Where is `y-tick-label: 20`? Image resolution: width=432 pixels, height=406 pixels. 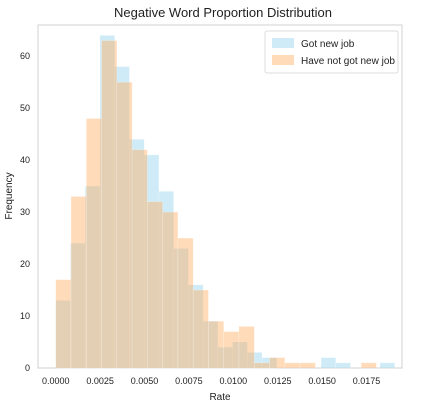
y-tick-label: 20 is located at coordinates (25, 264).